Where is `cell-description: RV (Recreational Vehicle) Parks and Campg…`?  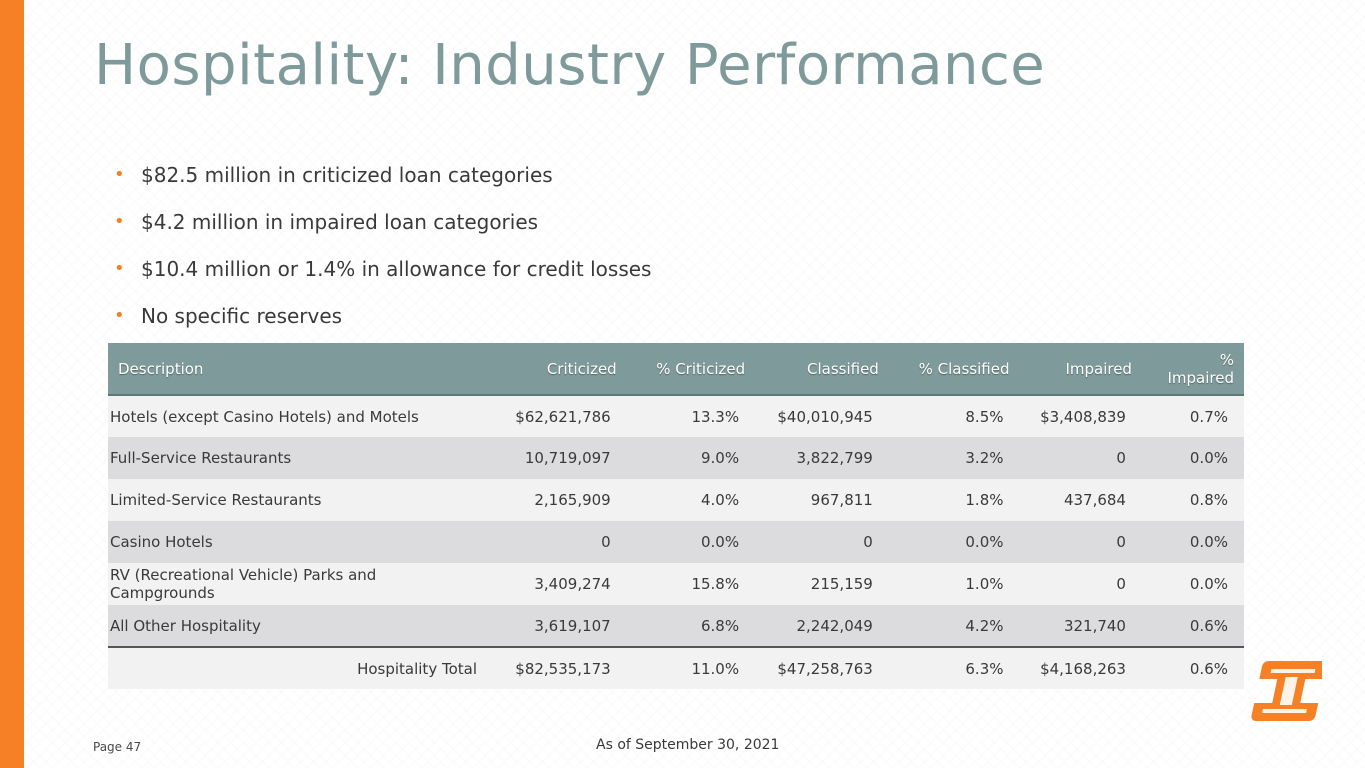 cell-description: RV (Recreational Vehicle) Parks and Campg… is located at coordinates (300, 584).